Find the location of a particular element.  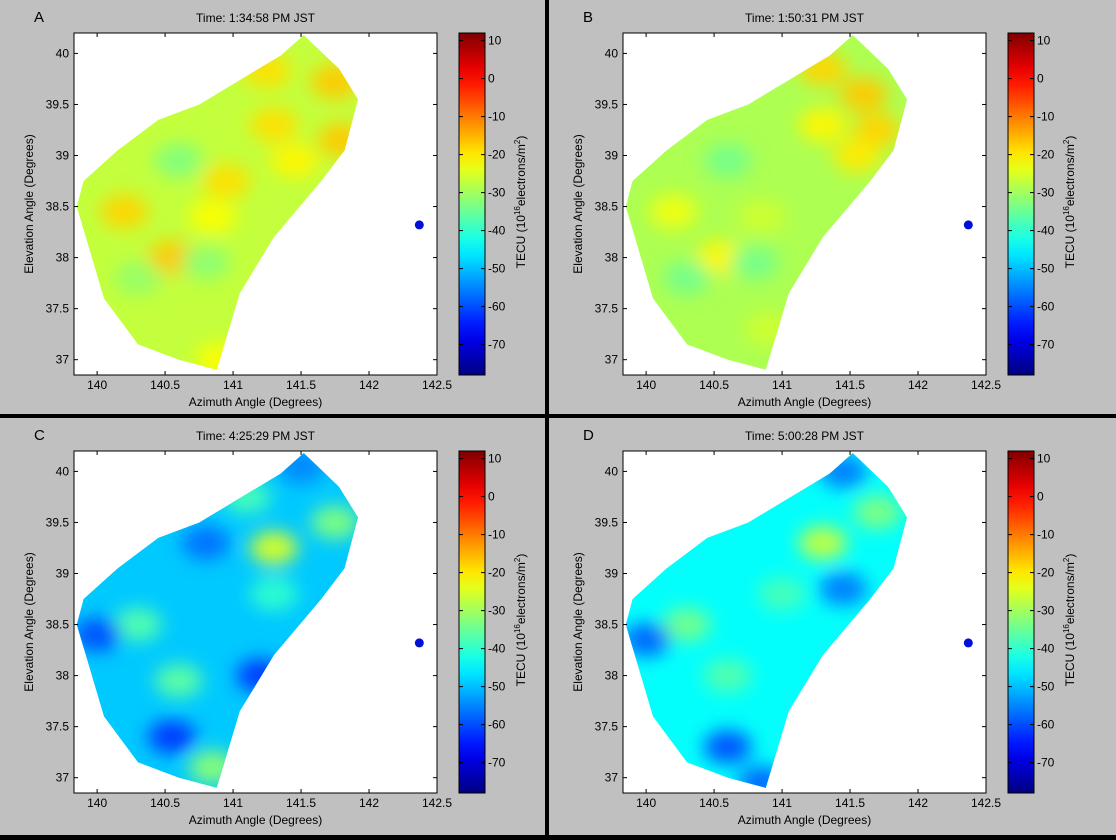

tec-field is located at coordinates (766, 620).